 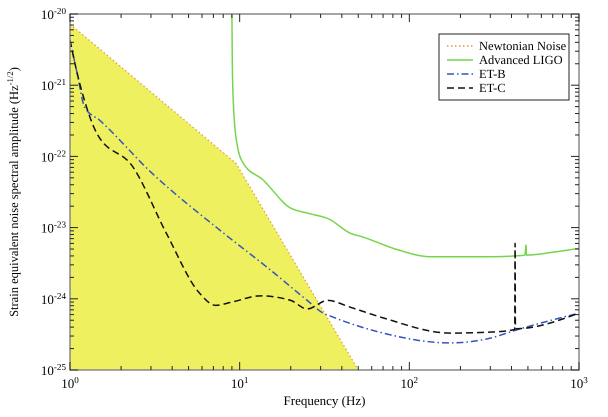 What do you see at coordinates (53, 298) in the screenshot?
I see `y-tick-label: 10$^{-24}$` at bounding box center [53, 298].